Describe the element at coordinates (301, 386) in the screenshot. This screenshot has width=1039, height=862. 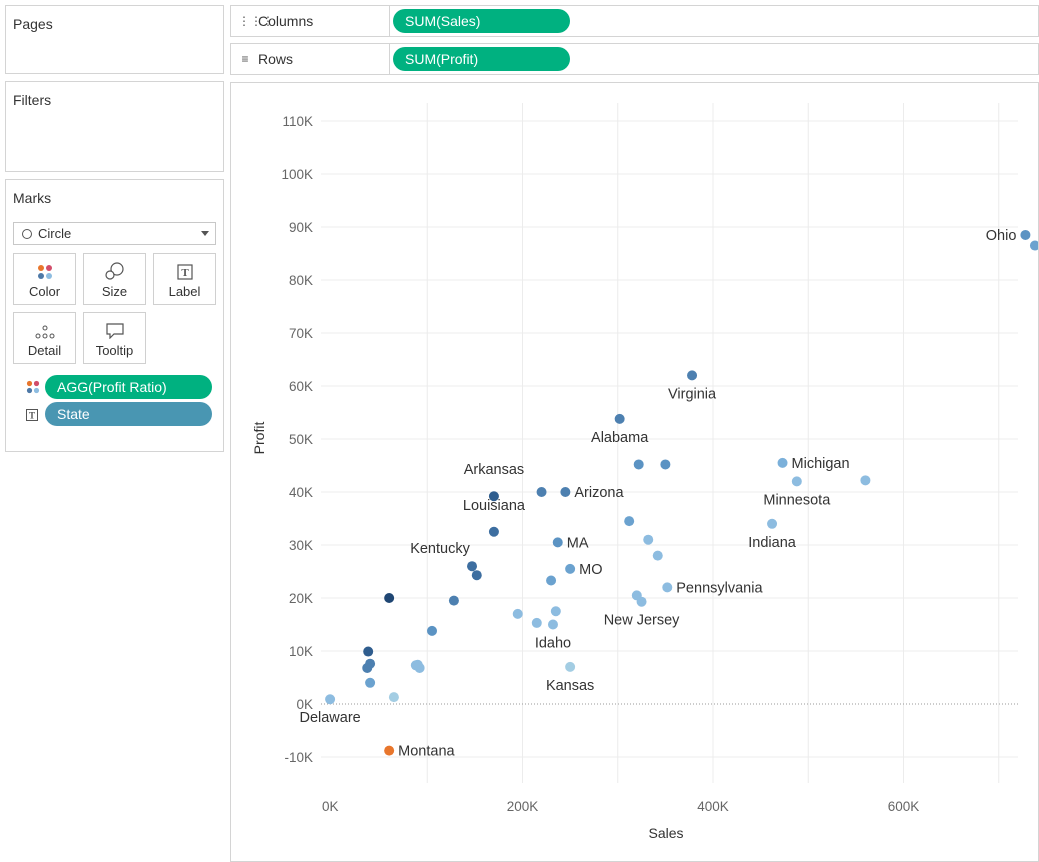
I see `y-tick-label: 60K` at that location.